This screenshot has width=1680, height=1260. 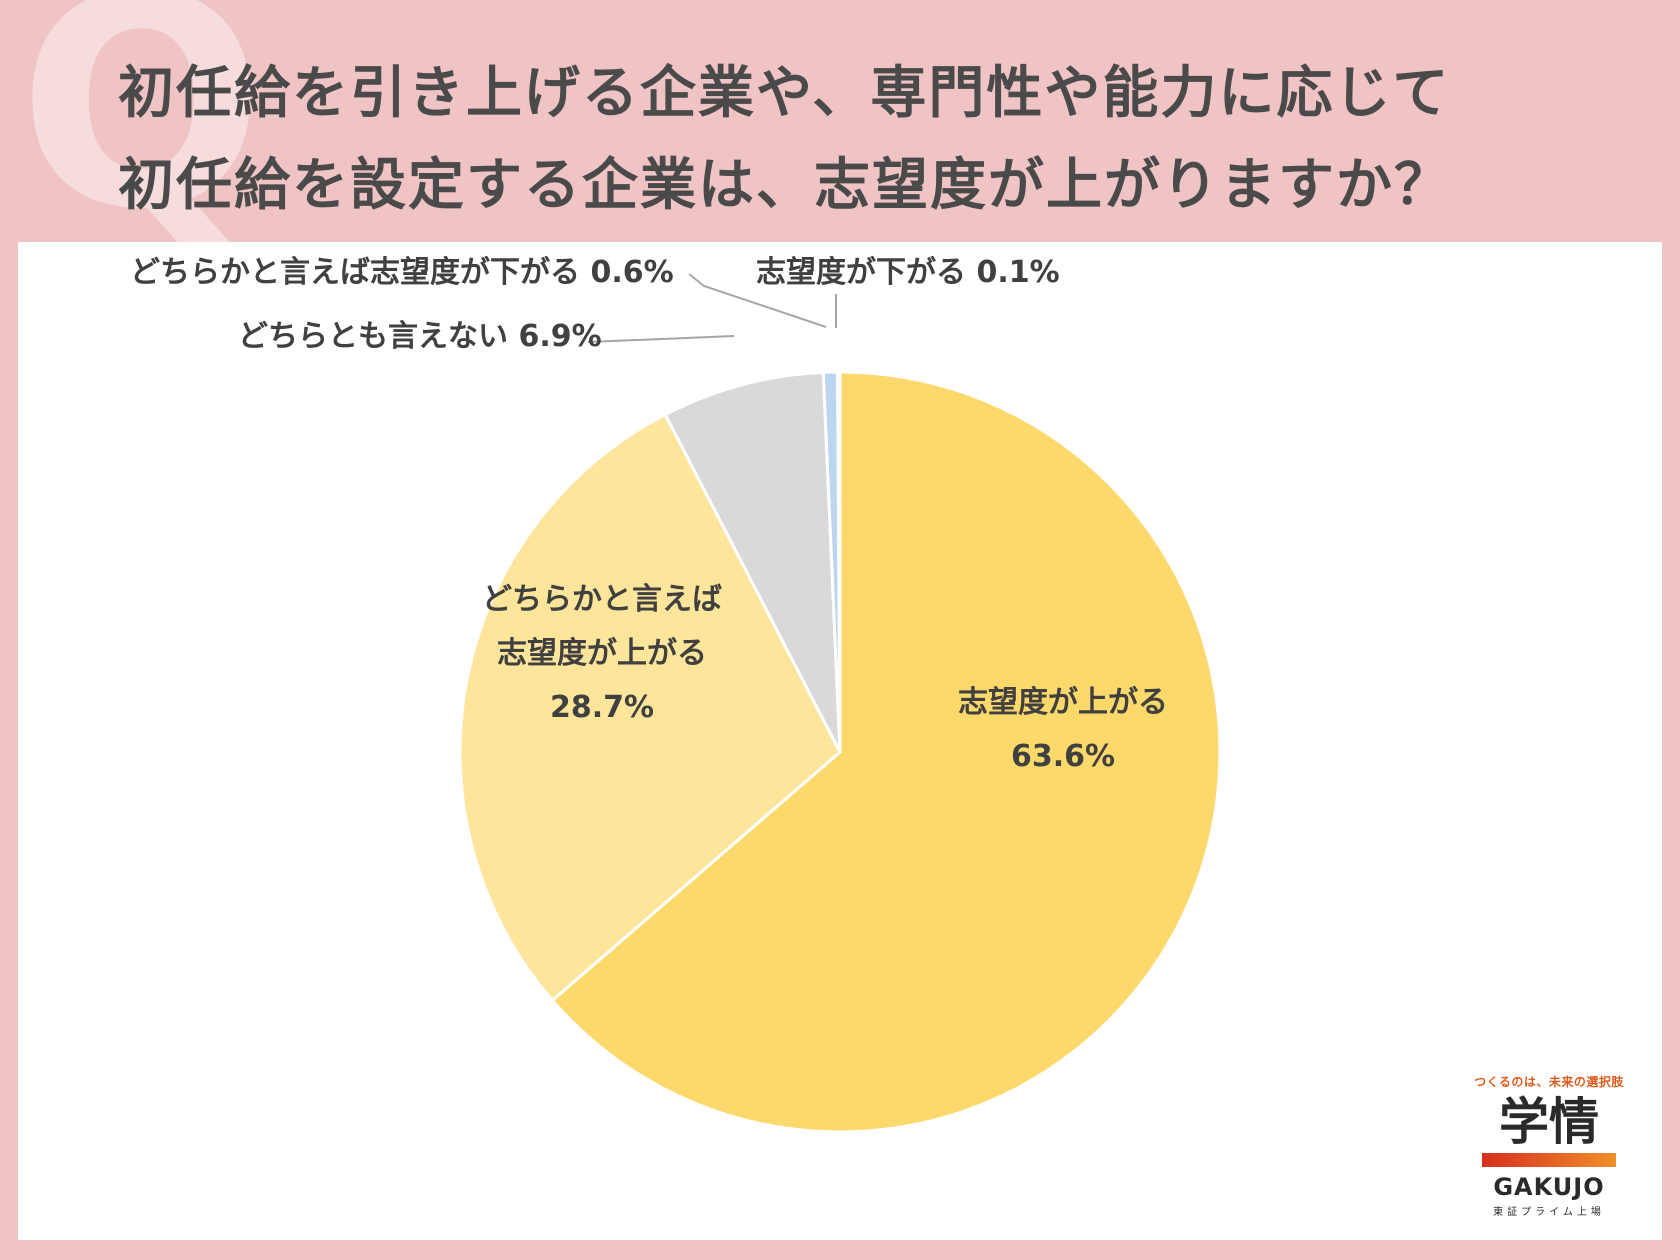 What do you see at coordinates (602, 653) in the screenshot?
I see `label-slice-2-line-2: 志望度が上がる` at bounding box center [602, 653].